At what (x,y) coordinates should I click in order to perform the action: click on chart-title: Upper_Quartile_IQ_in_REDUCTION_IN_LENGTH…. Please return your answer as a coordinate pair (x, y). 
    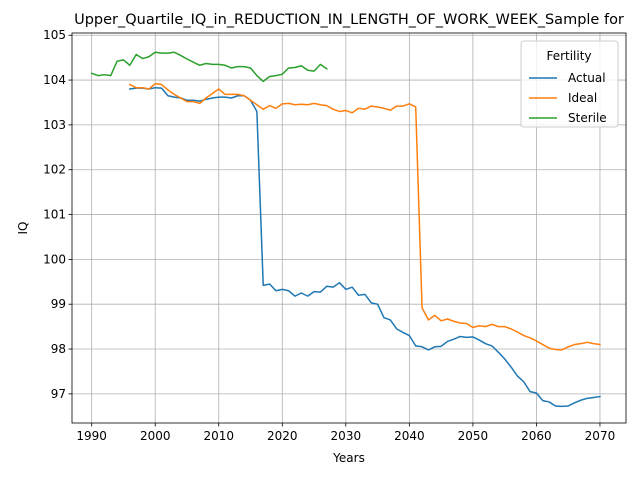
    Looking at the image, I should click on (349, 20).